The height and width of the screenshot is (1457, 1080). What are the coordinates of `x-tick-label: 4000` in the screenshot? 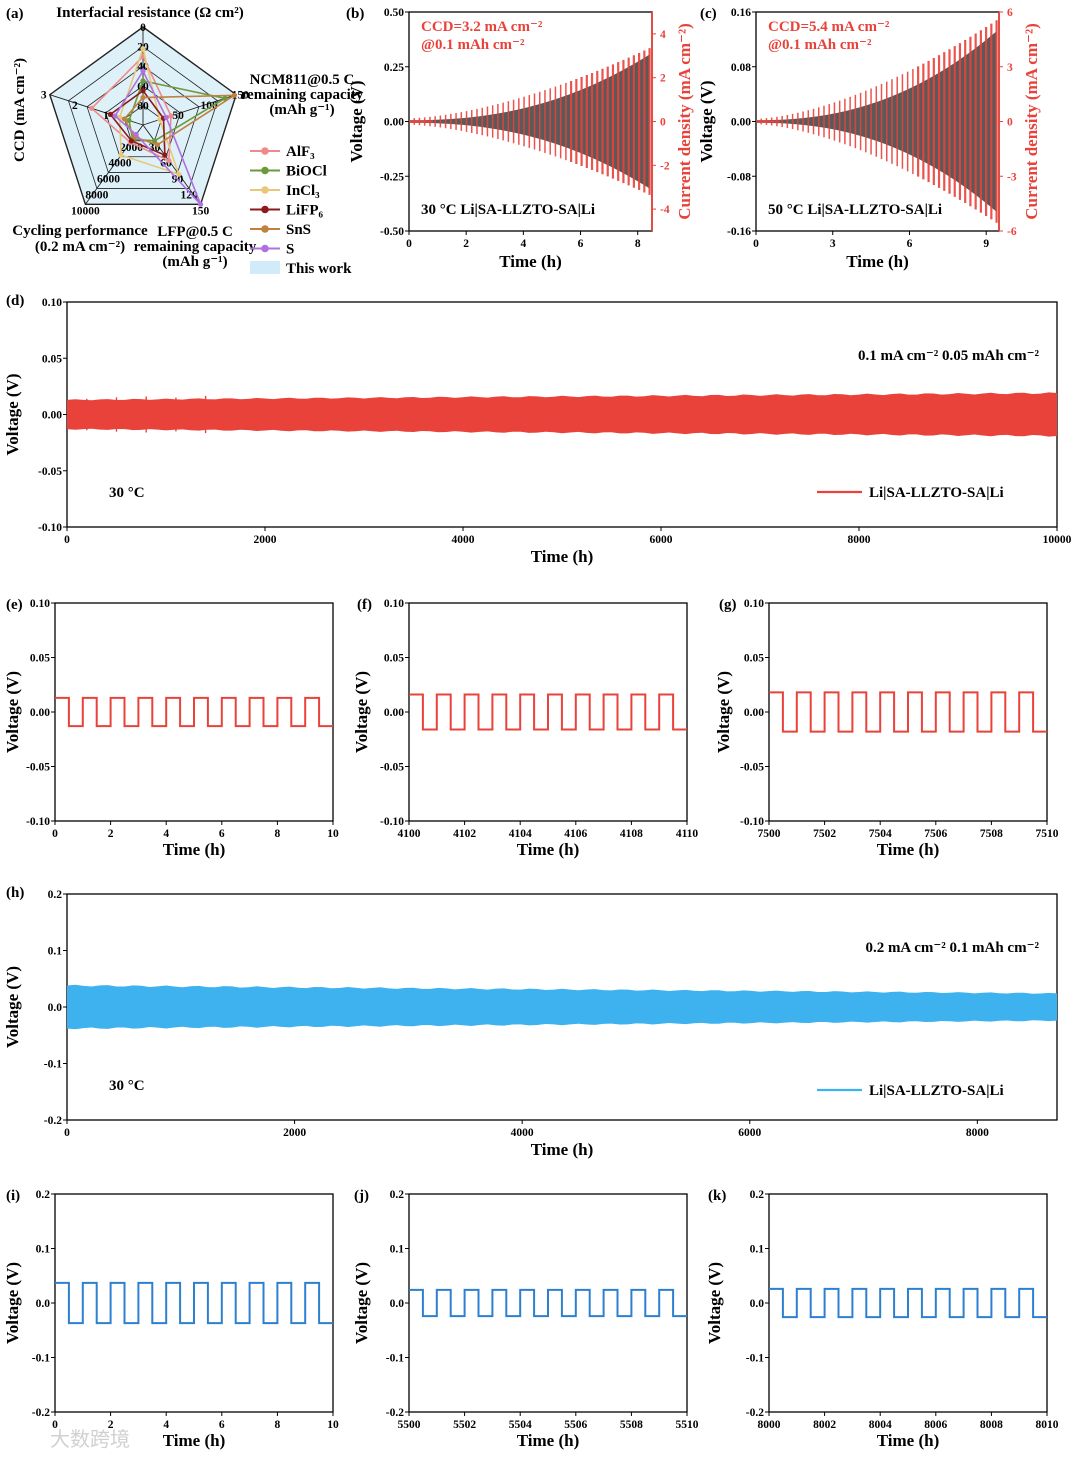 It's located at (522, 1133).